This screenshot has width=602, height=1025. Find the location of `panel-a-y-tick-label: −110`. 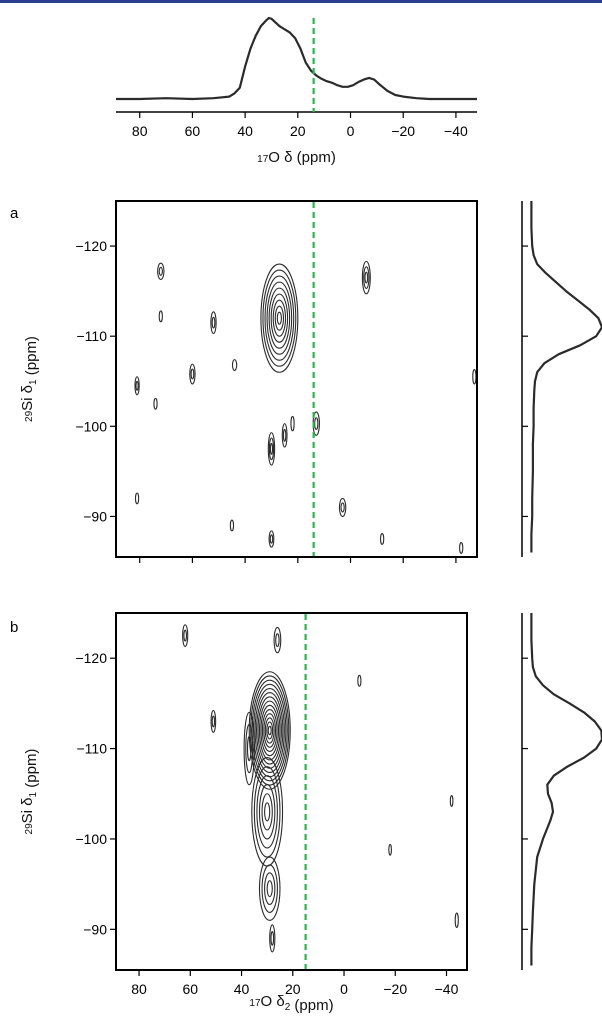

panel-a-y-tick-label: −110 is located at coordinates (92, 336).